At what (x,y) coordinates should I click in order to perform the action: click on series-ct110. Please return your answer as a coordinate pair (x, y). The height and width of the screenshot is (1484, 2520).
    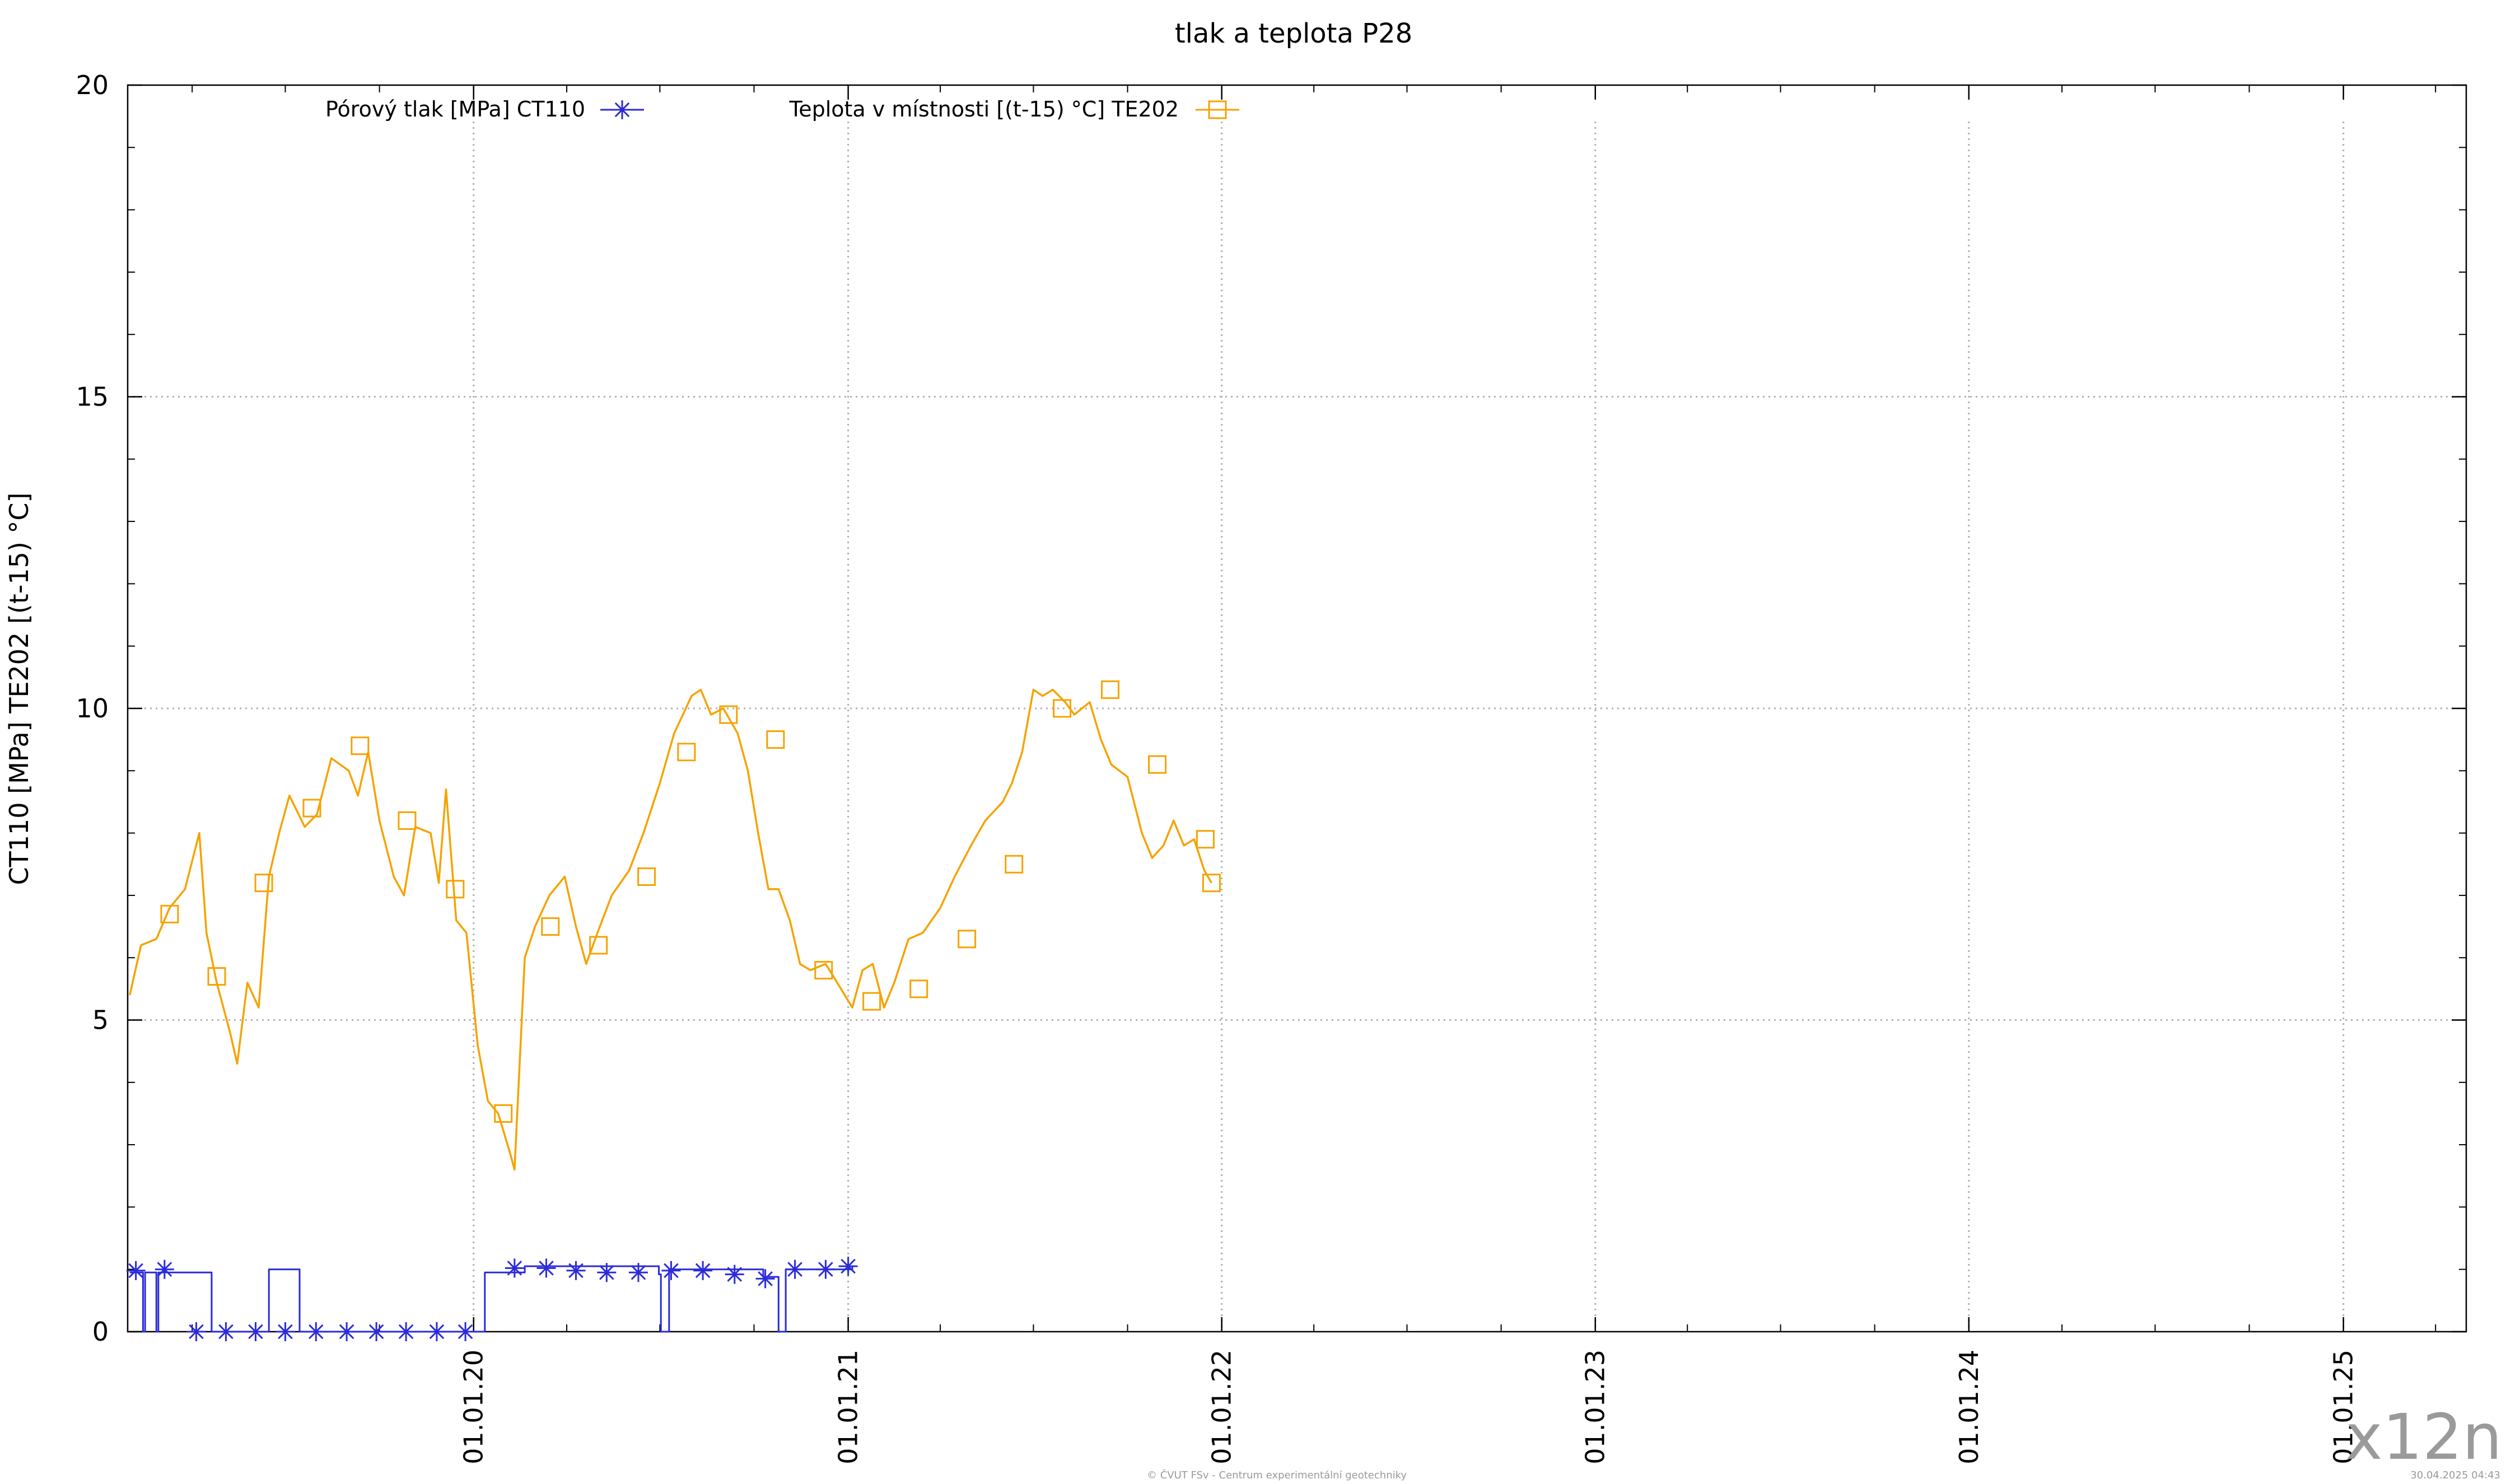
    Looking at the image, I should click on (492, 1299).